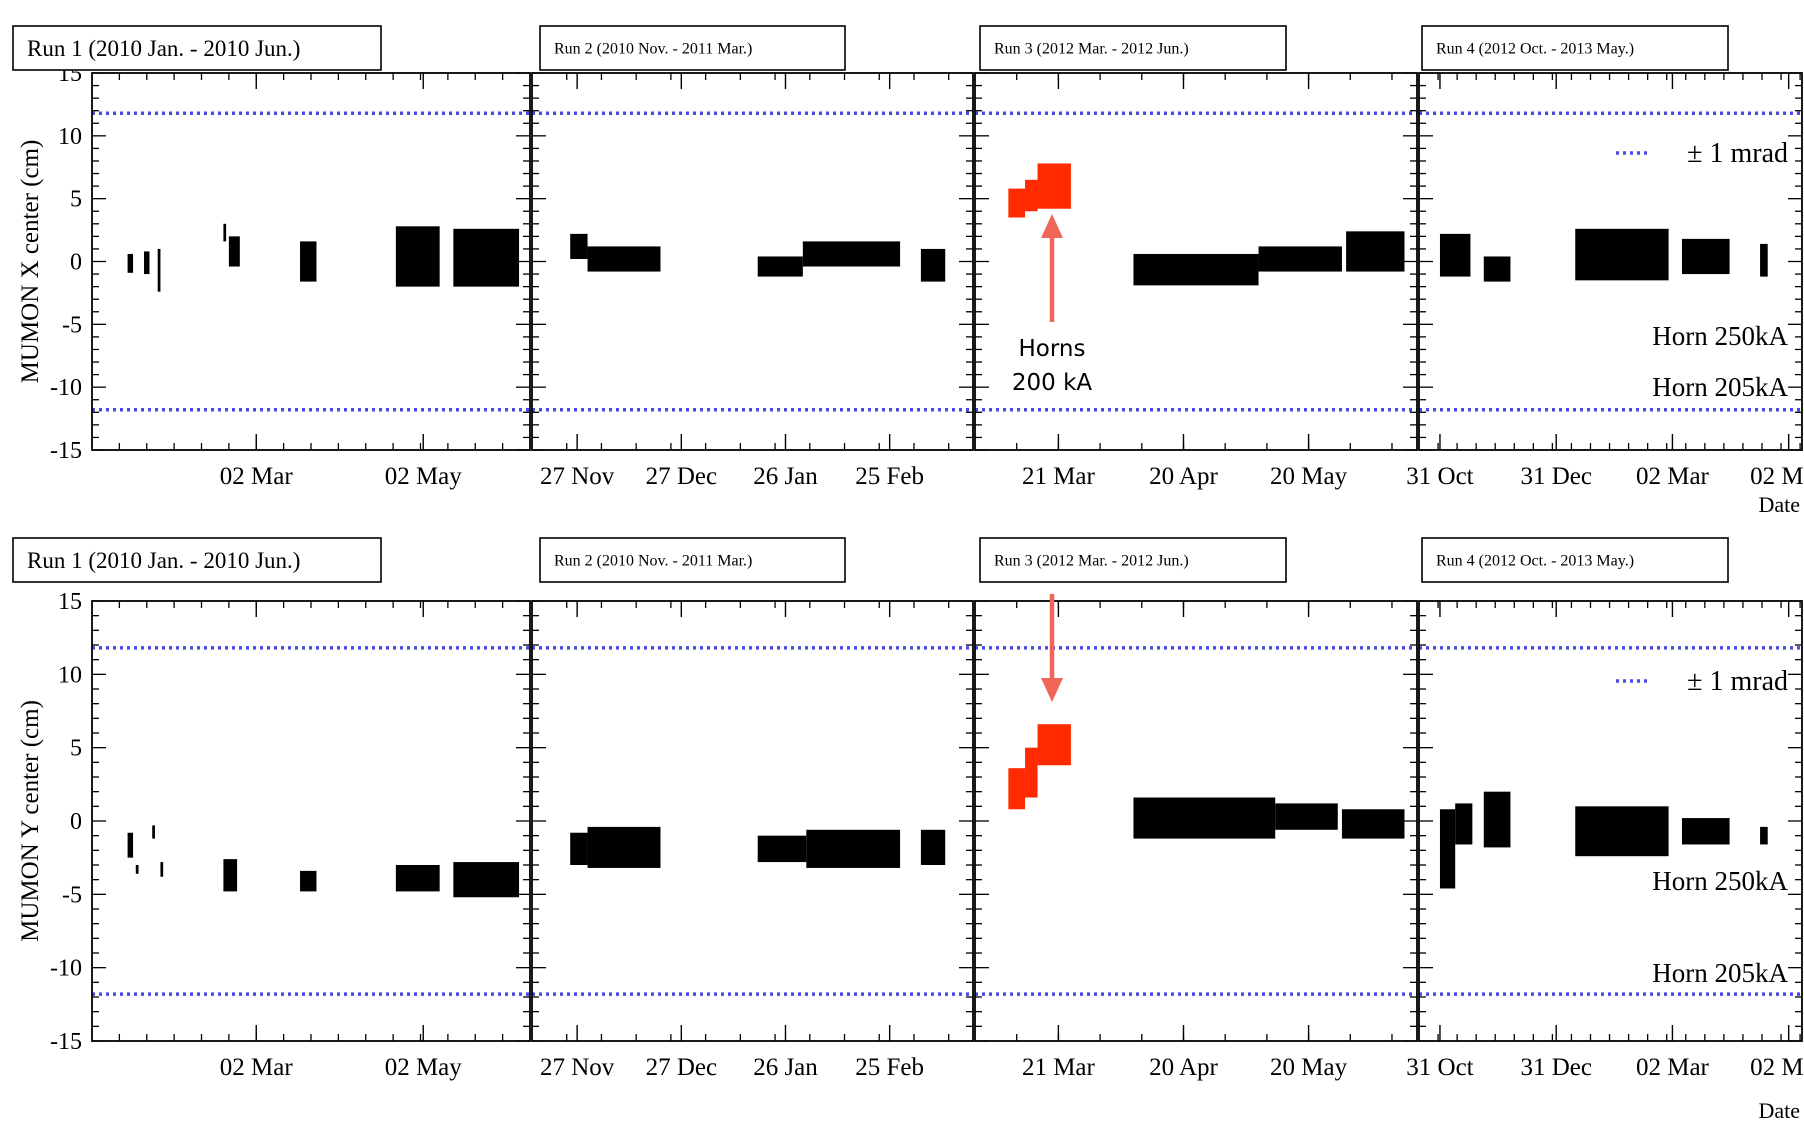 The image size is (1804, 1138). What do you see at coordinates (311, 821) in the screenshot?
I see `panel-frame` at bounding box center [311, 821].